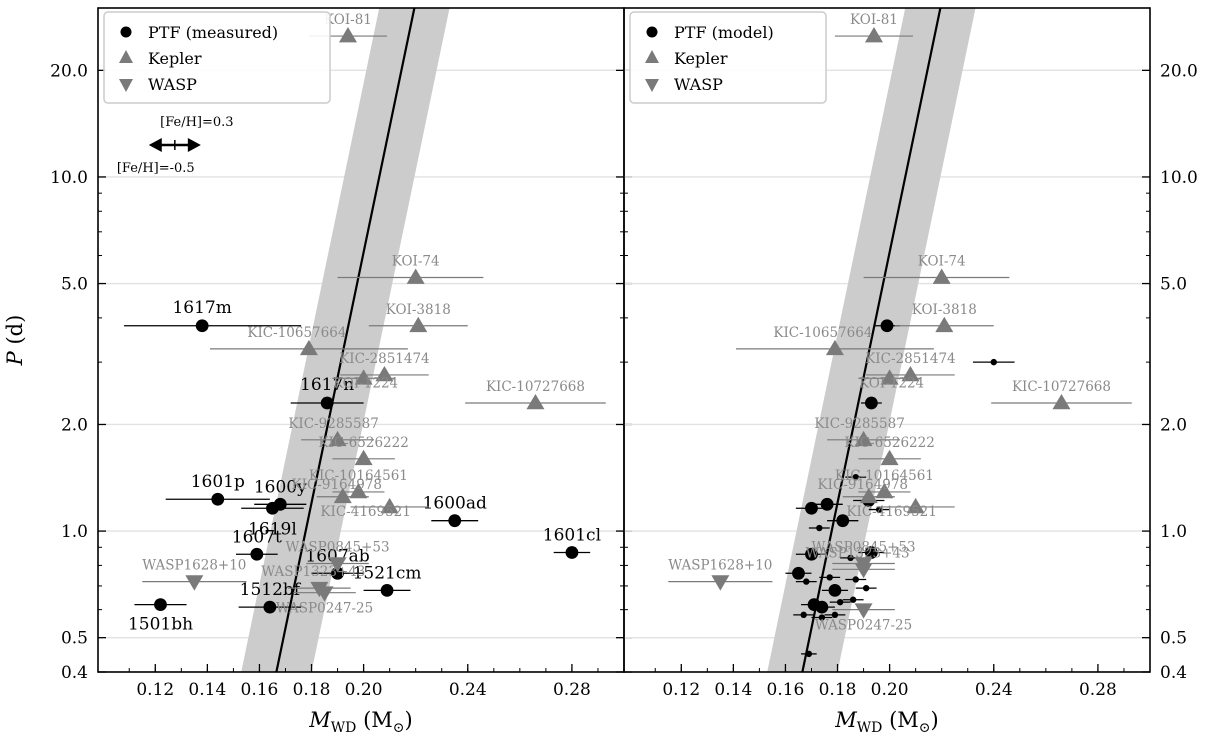 The height and width of the screenshot is (735, 1218). What do you see at coordinates (535, 387) in the screenshot?
I see `point-label: KIC-10727668` at bounding box center [535, 387].